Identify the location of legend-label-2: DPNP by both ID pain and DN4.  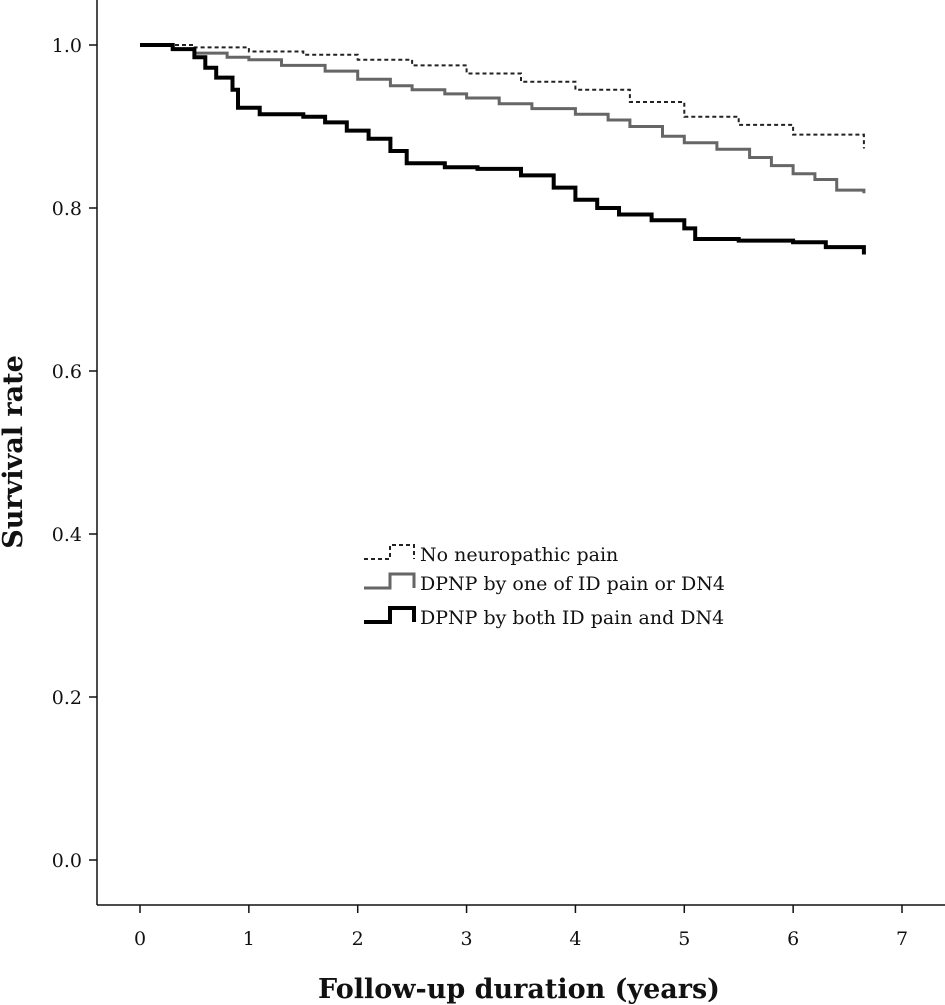
(572, 618).